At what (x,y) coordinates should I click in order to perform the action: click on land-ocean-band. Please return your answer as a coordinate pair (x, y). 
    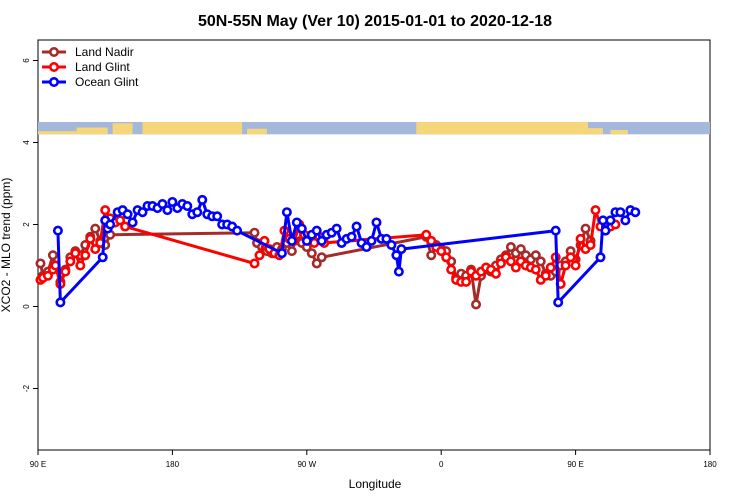
    Looking at the image, I should click on (374, 128).